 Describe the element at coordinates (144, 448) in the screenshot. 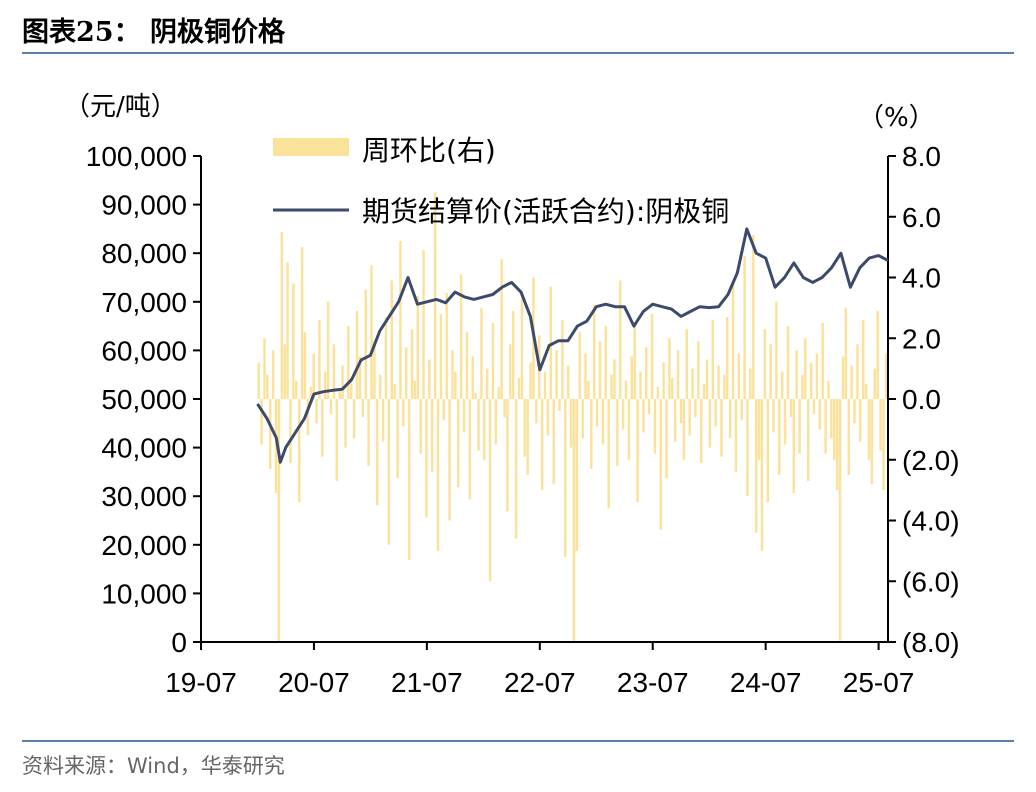

I see `left-tick-label: 40,000` at that location.